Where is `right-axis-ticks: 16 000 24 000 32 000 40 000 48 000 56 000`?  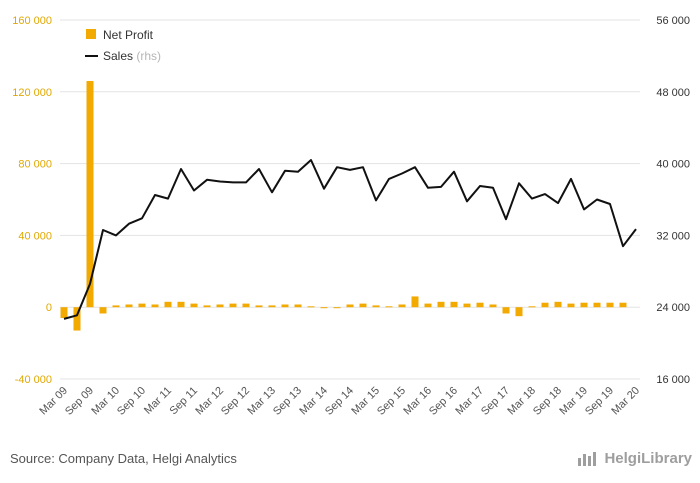 right-axis-ticks: 16 000 24 000 32 000 40 000 48 000 56 000 is located at coordinates (673, 200).